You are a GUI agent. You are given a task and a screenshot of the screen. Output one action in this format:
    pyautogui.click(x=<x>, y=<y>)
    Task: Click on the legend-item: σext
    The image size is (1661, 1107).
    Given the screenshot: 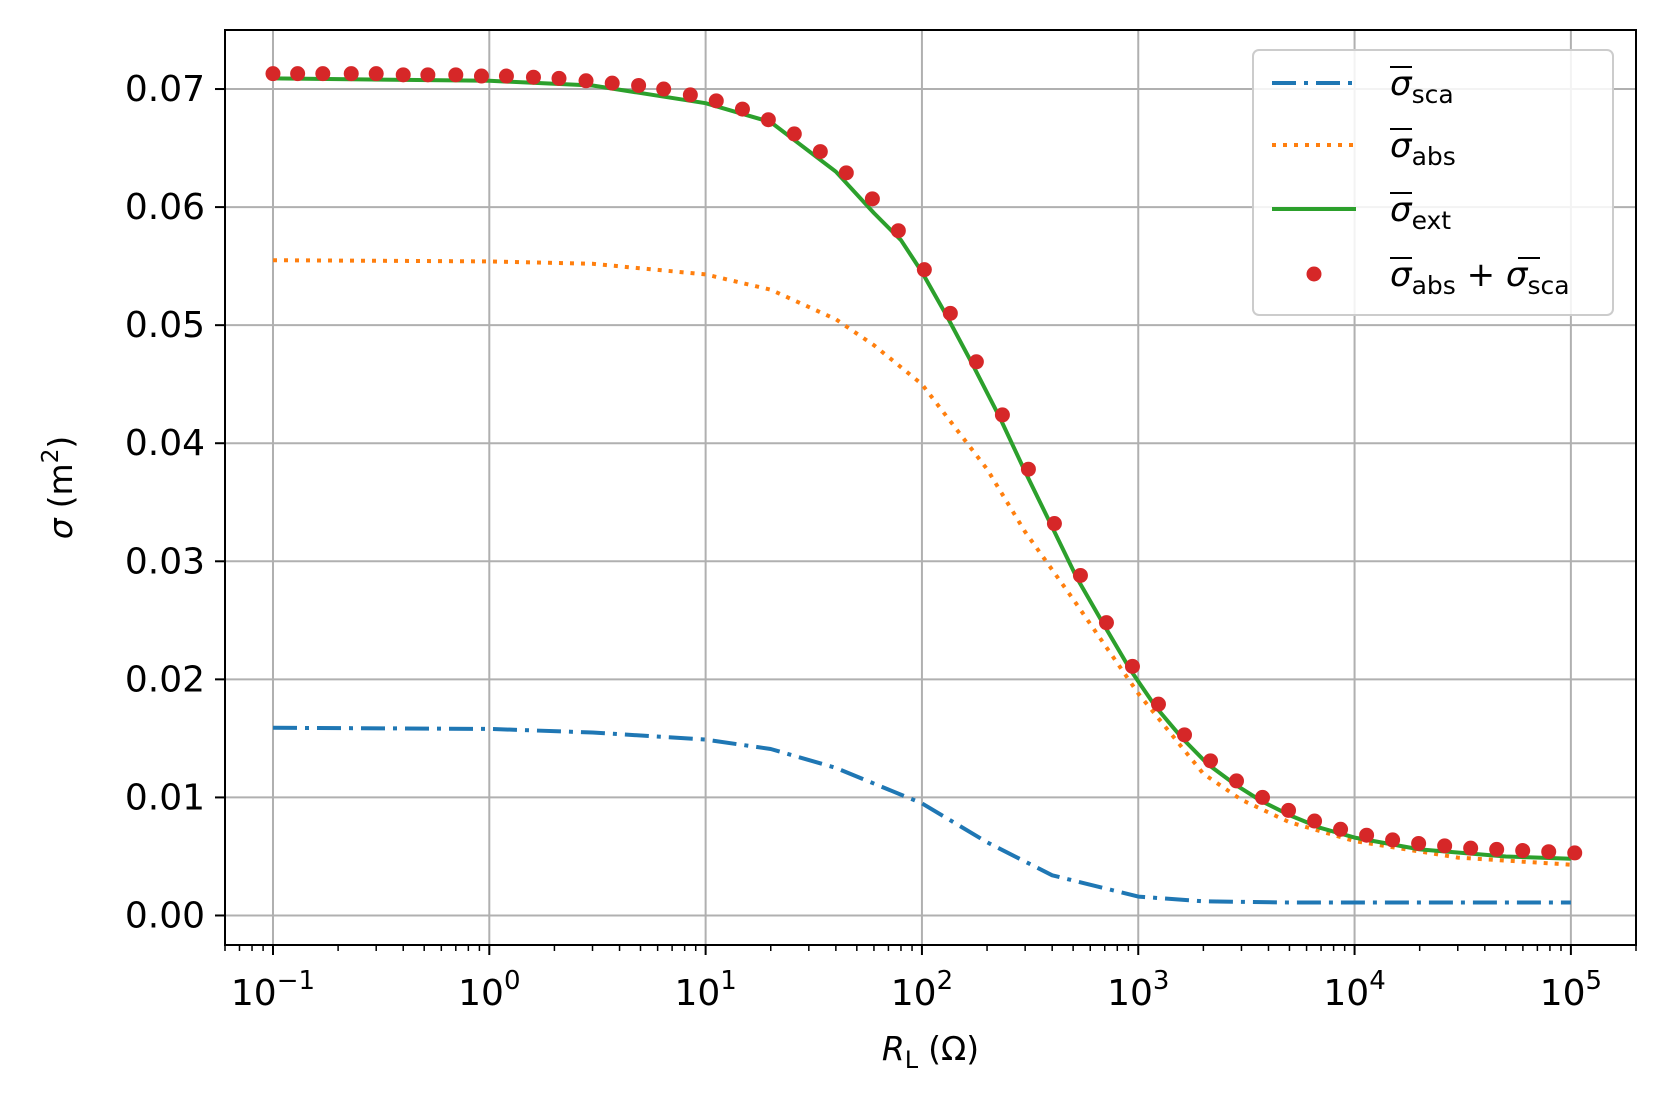 What is the action you would take?
    pyautogui.click(x=1361, y=212)
    